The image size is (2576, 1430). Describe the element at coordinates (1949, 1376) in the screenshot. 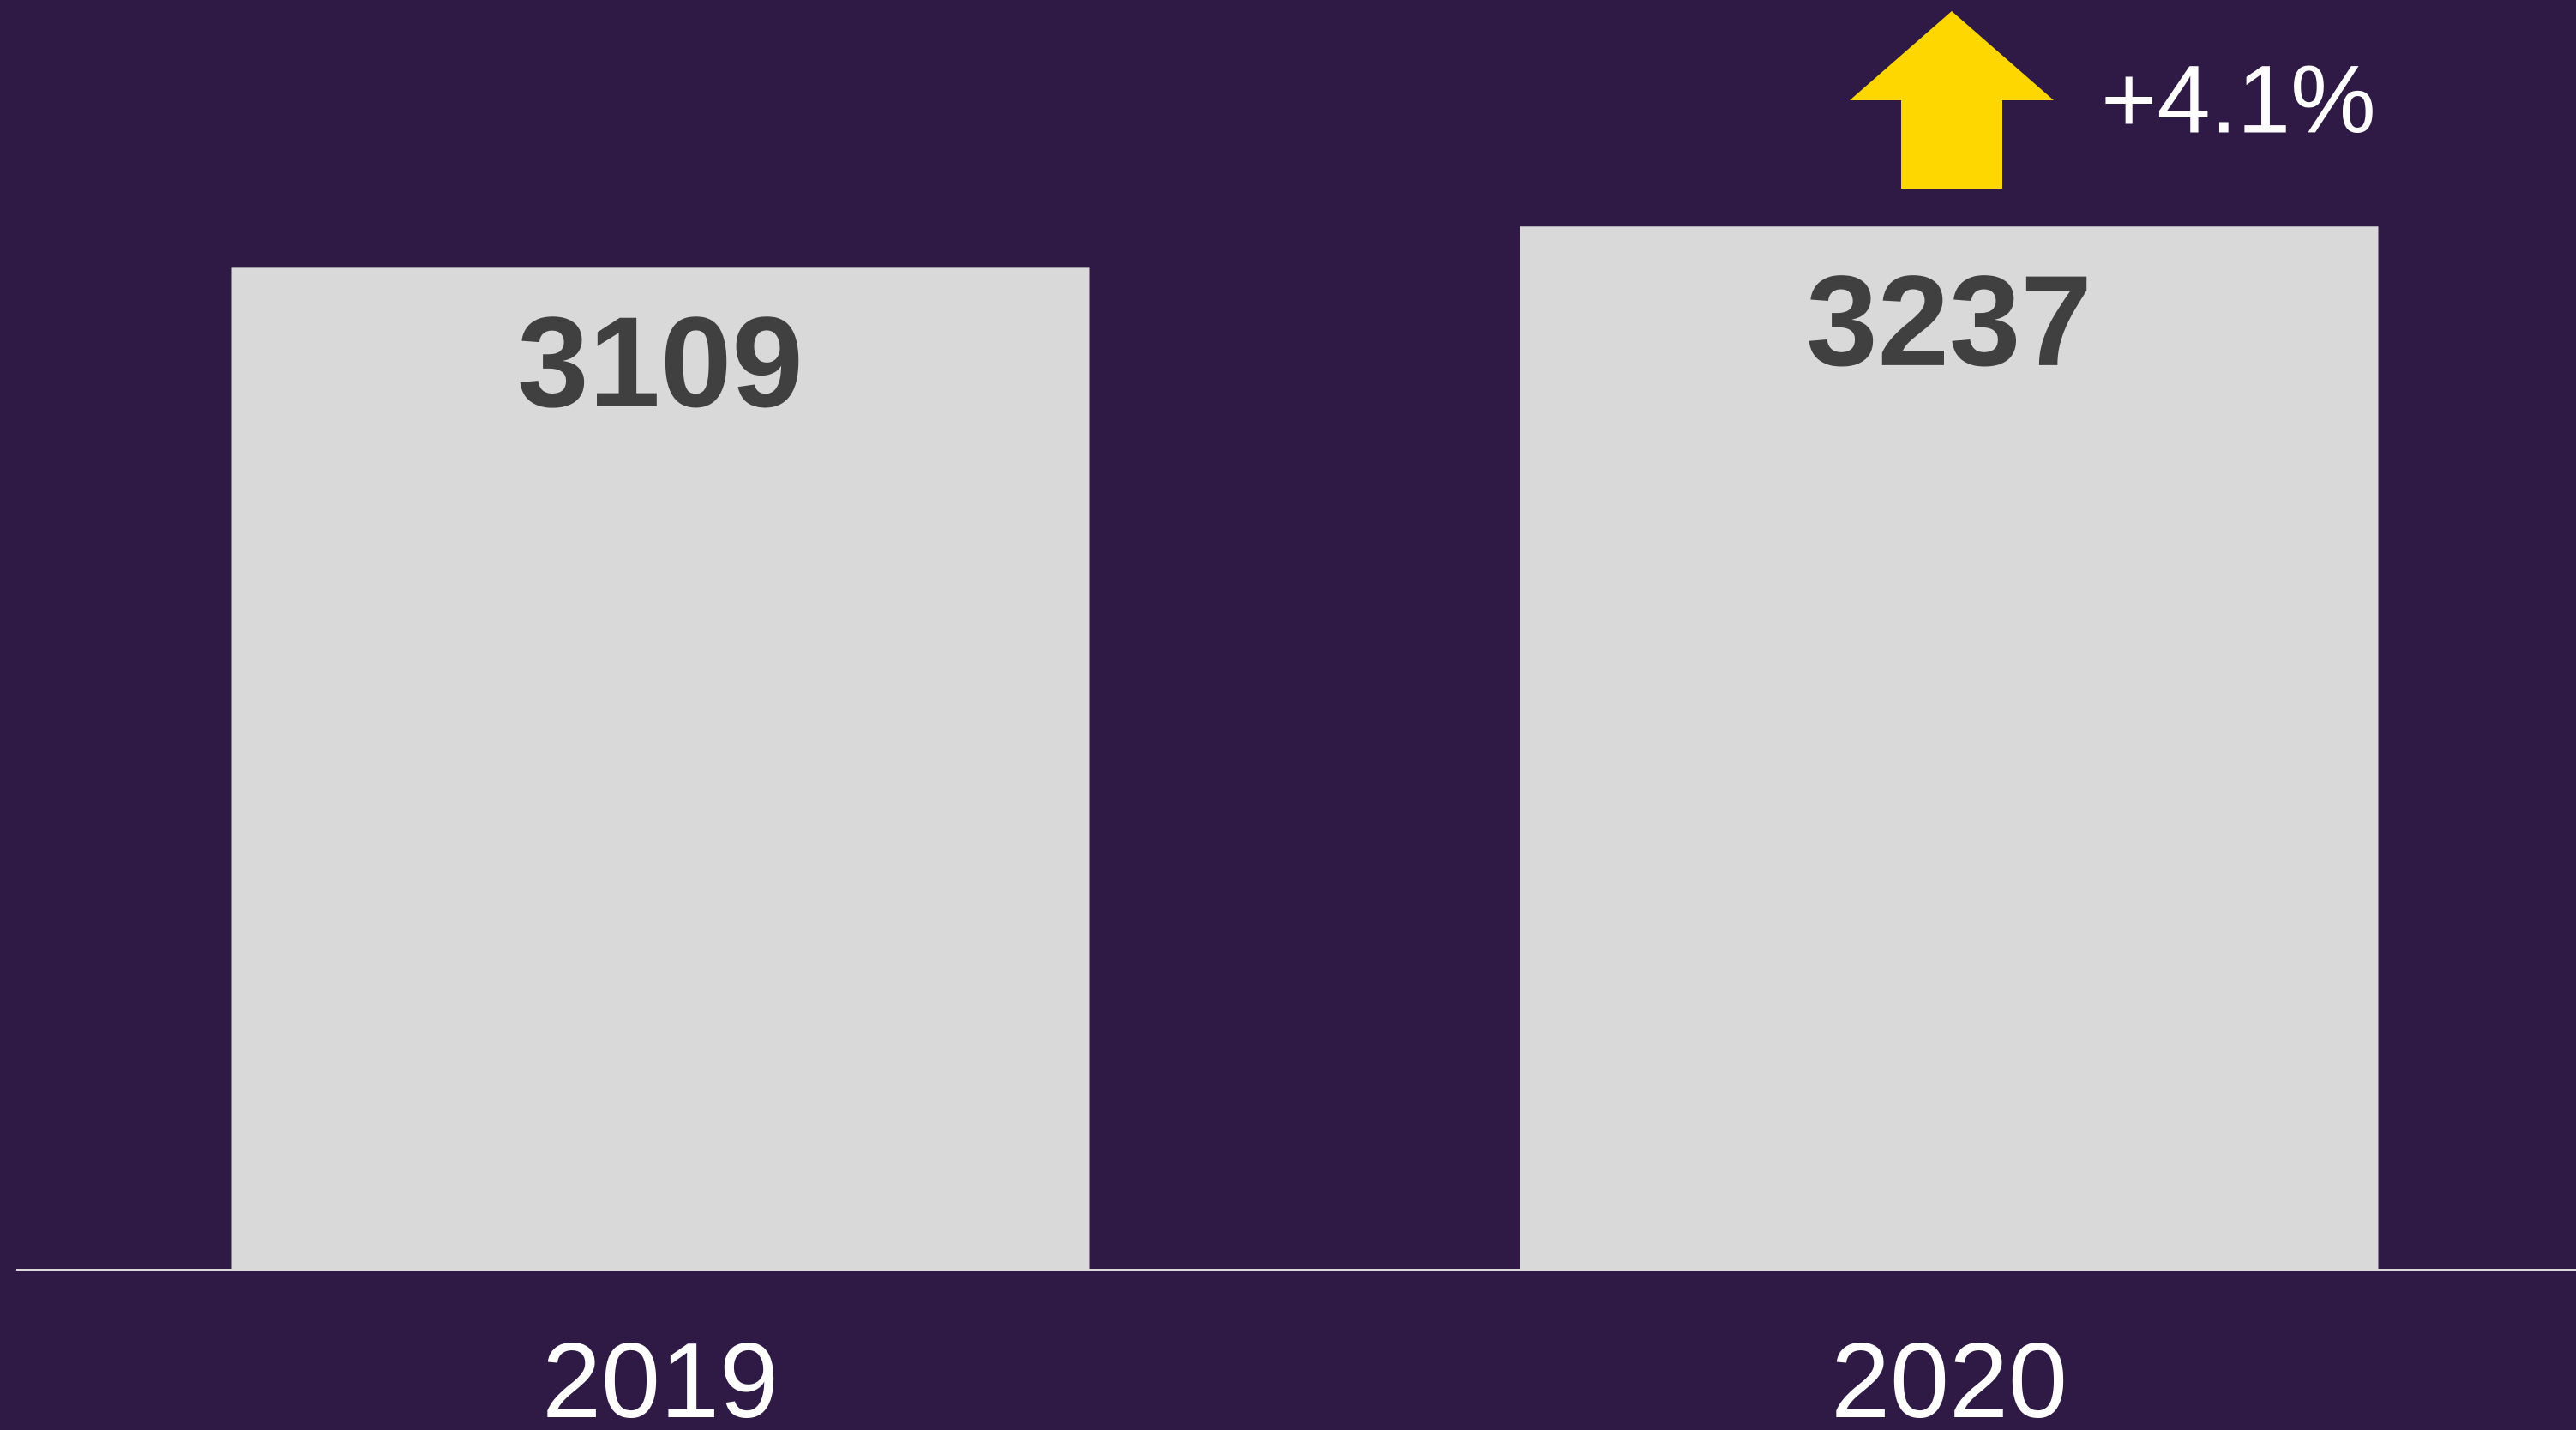

I see `x-tick-label: 2020` at that location.